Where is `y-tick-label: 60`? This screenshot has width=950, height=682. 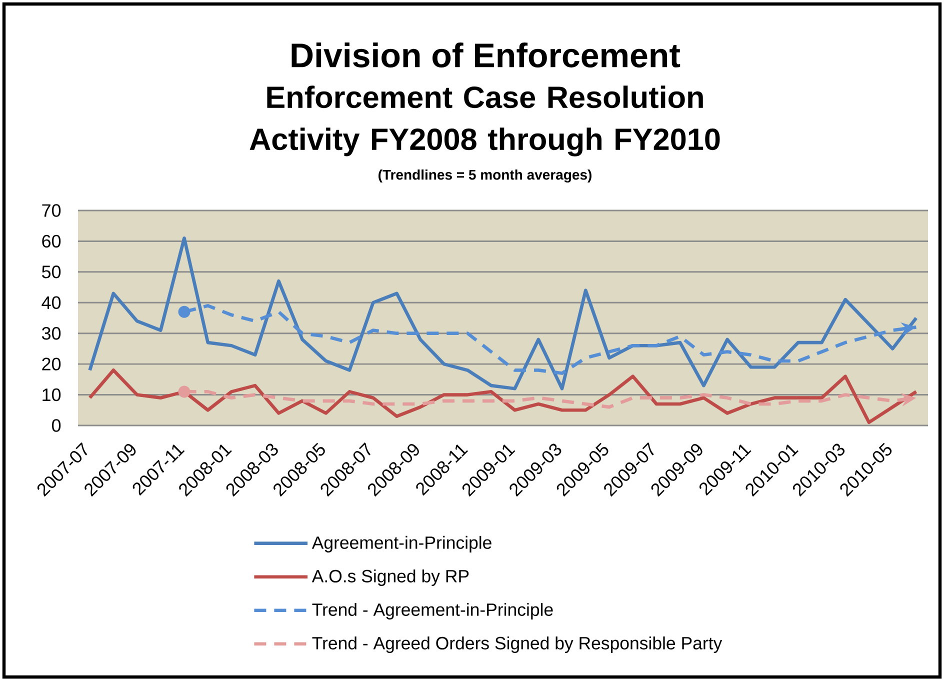 y-tick-label: 60 is located at coordinates (51, 241).